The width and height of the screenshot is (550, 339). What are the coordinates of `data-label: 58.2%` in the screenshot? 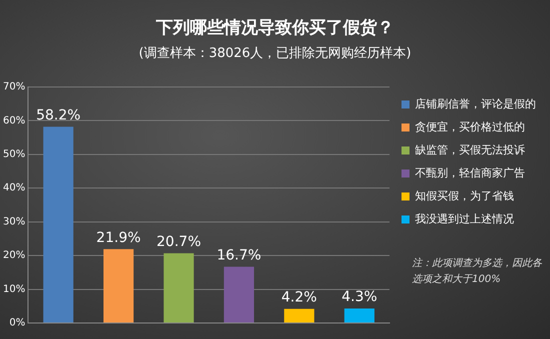 It's located at (58, 115).